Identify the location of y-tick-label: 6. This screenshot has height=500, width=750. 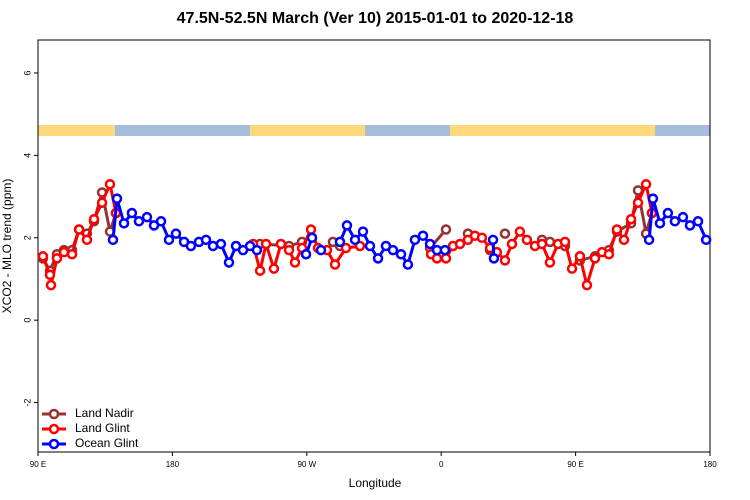
(27, 72).